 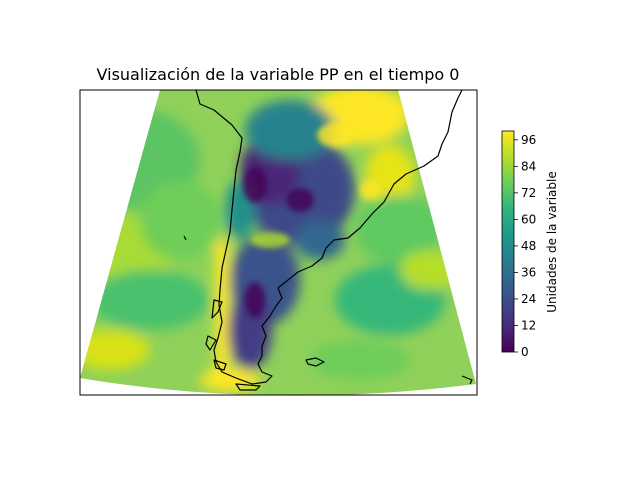 I want to click on colorbar-tick-label: 12, so click(x=528, y=325).